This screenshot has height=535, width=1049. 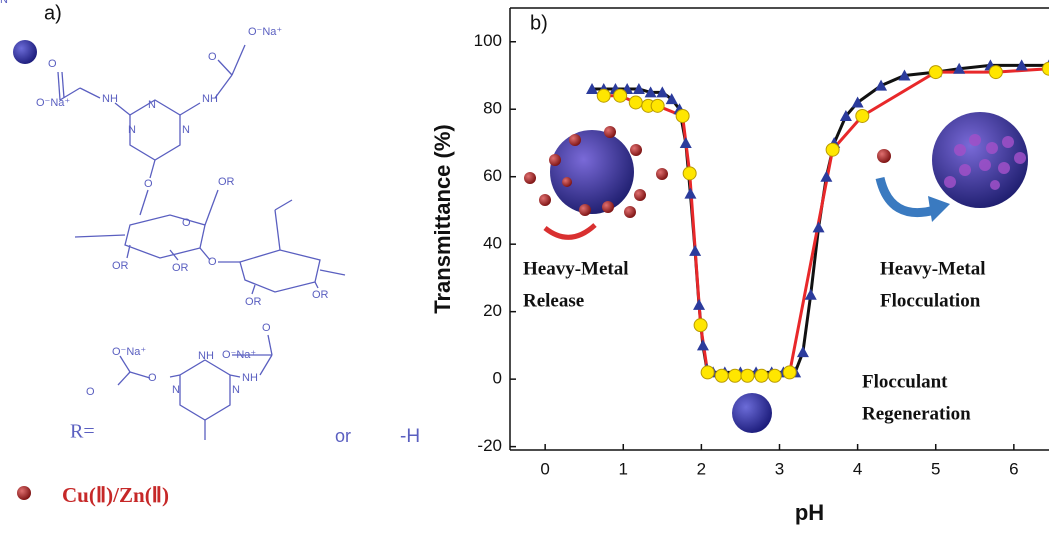 I want to click on y-tick-label: 0, so click(x=497, y=378).